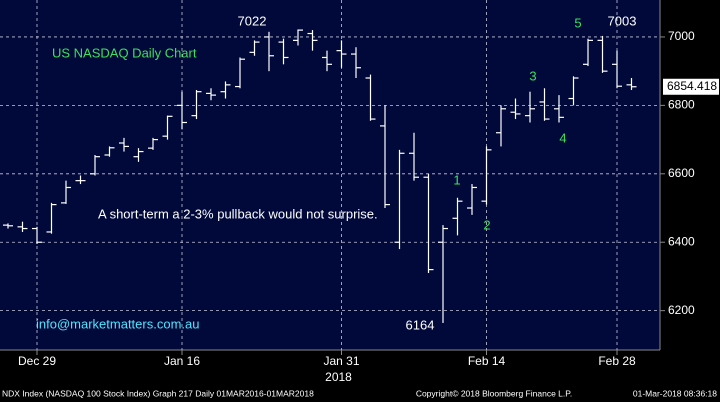 This screenshot has height=402, width=720. What do you see at coordinates (532, 75) in the screenshot?
I see `annotation: 3` at bounding box center [532, 75].